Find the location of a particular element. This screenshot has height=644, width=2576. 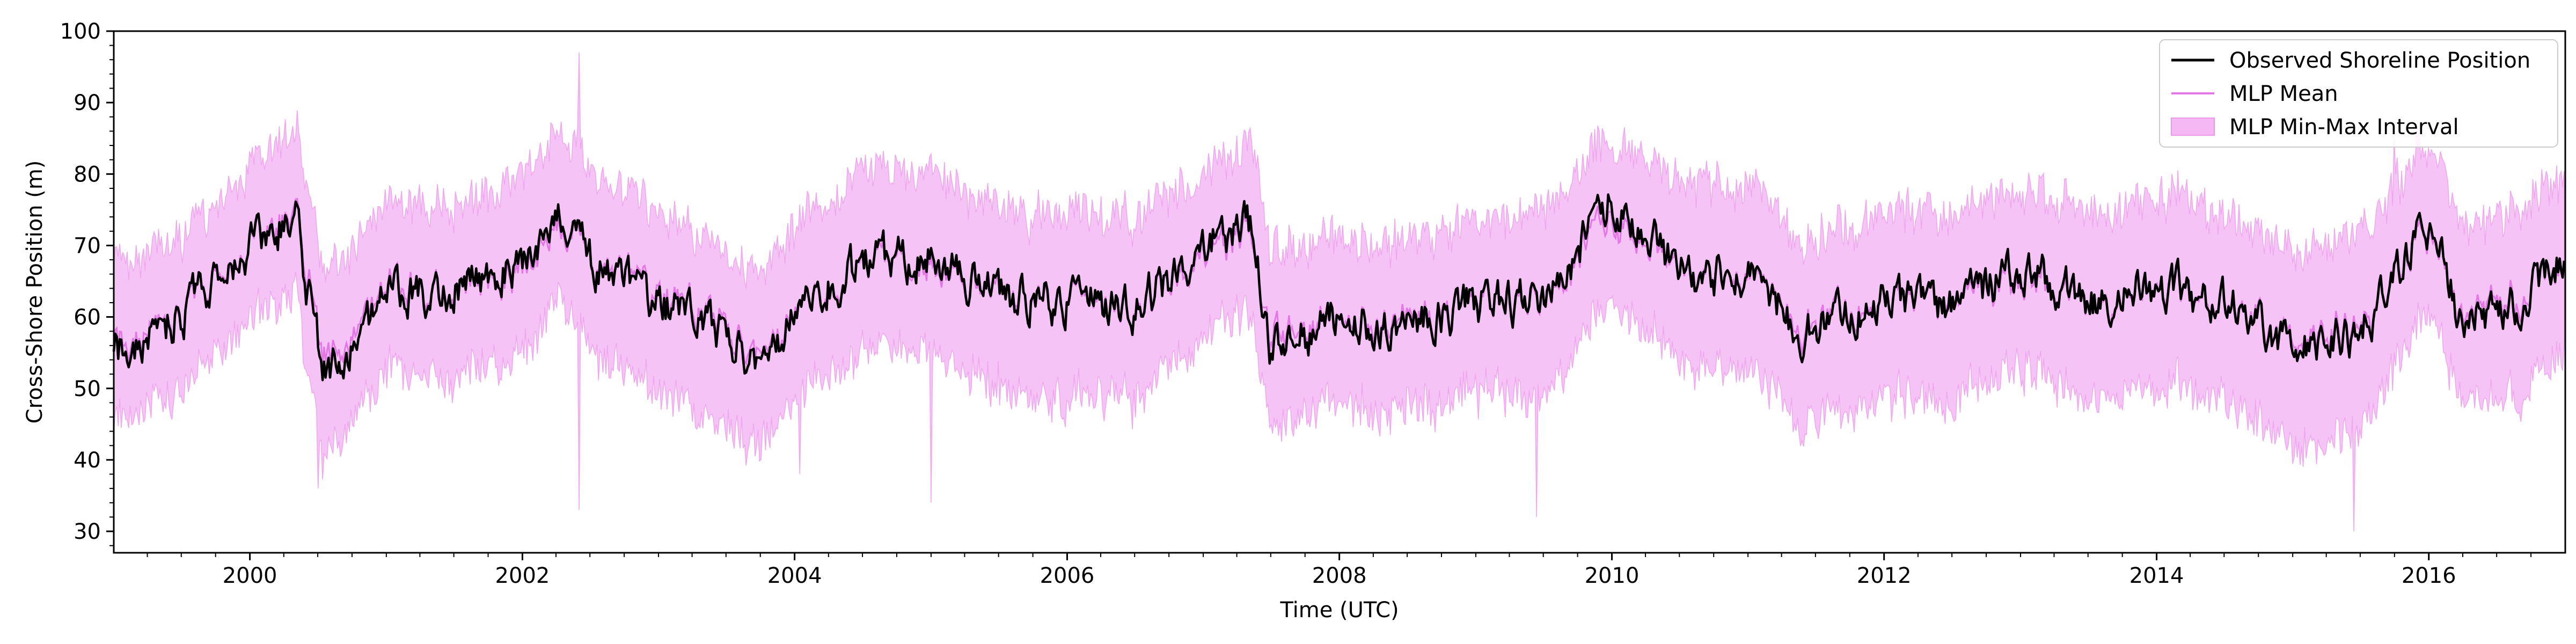

x-tick-label: 2012 is located at coordinates (1884, 576).